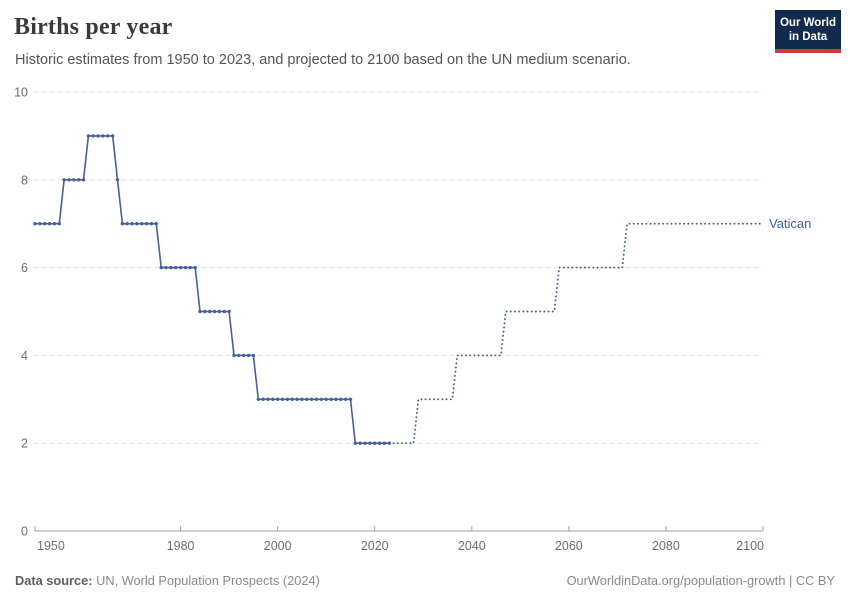 The image size is (850, 600). Describe the element at coordinates (24, 532) in the screenshot. I see `y-tick-label: 0` at that location.